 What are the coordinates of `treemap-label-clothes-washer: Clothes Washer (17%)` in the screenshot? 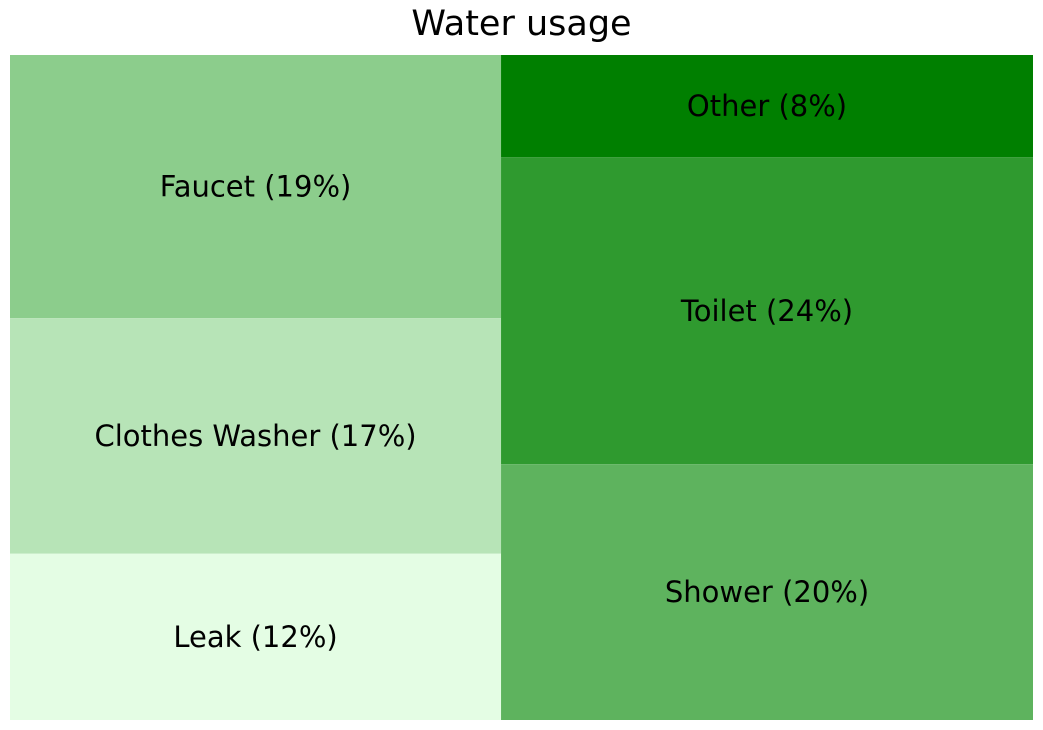 It's located at (255, 436).